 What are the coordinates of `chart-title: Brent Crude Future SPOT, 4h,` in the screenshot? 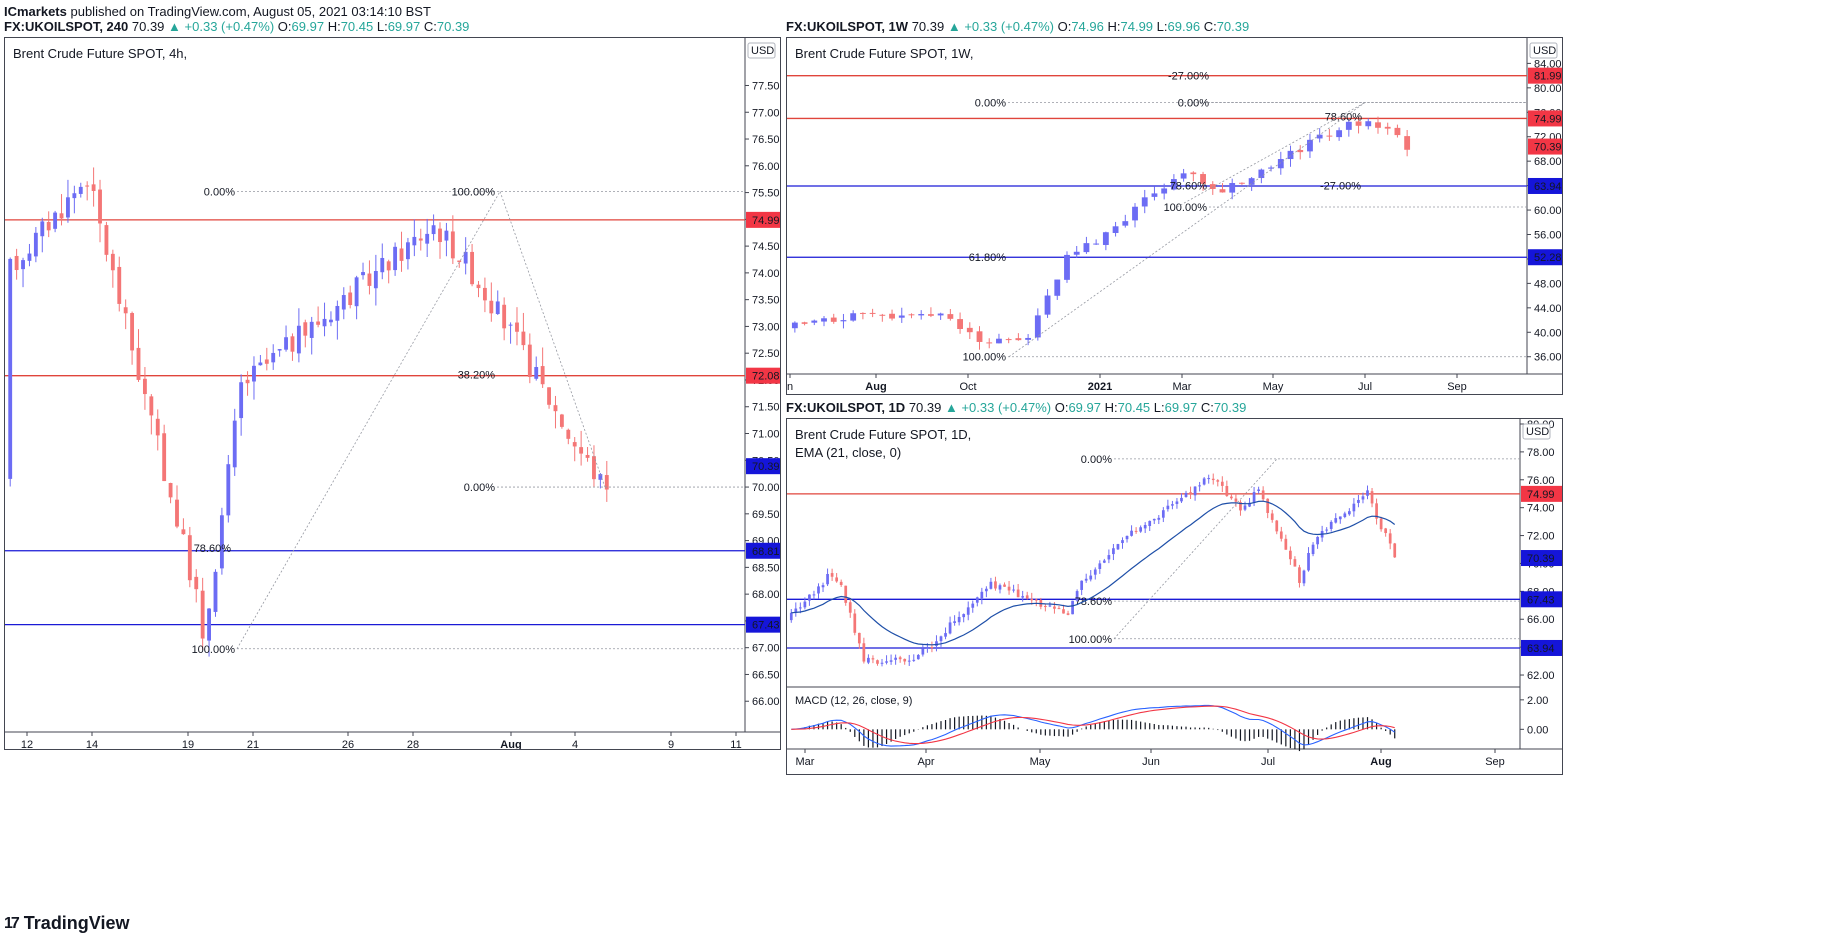 It's located at (100, 53).